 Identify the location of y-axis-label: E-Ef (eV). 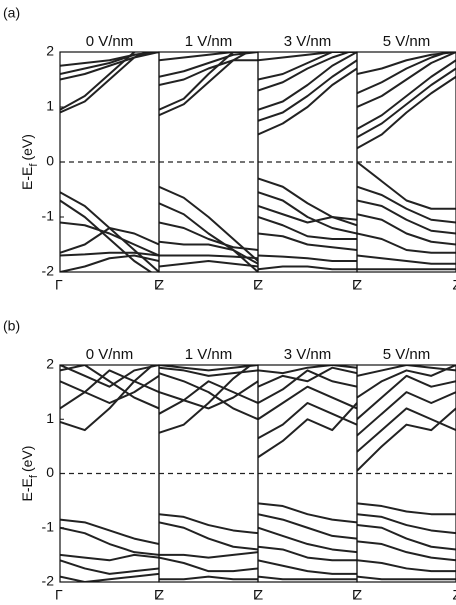
(29, 162).